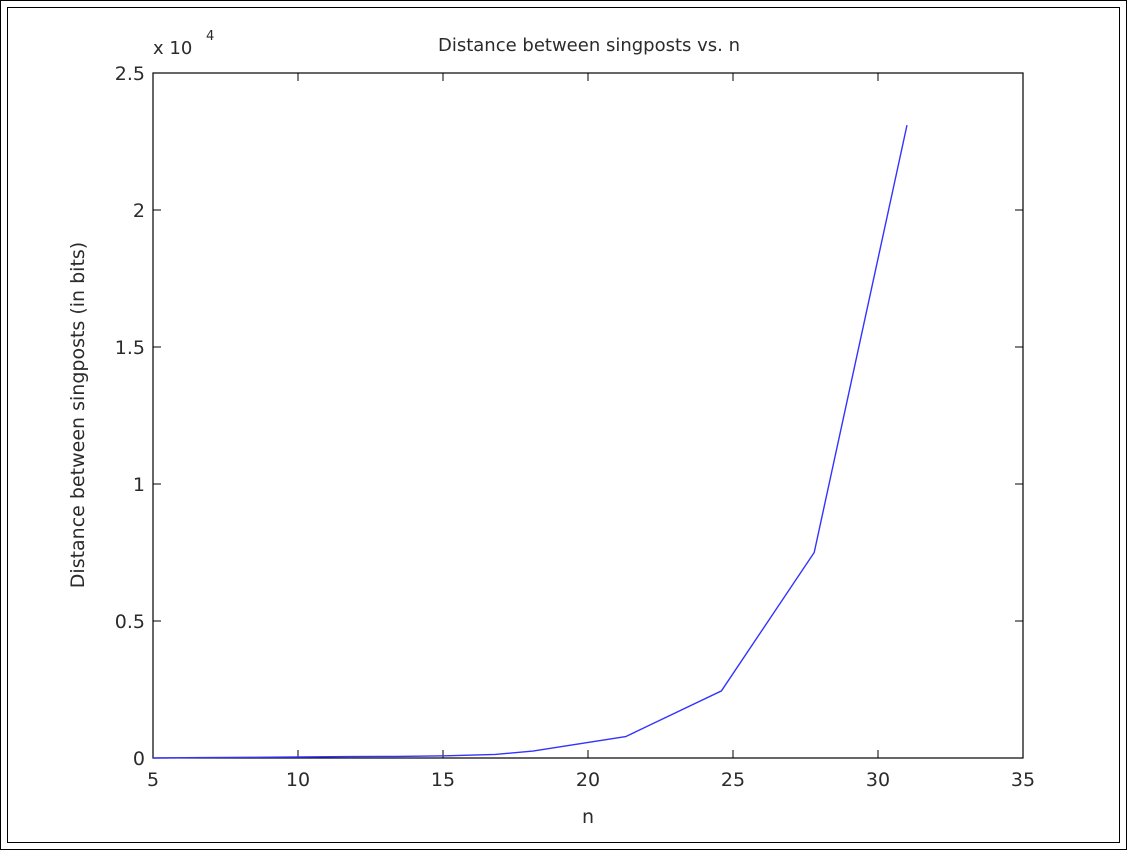  What do you see at coordinates (130, 622) in the screenshot?
I see `y-tick-label: 0.5` at bounding box center [130, 622].